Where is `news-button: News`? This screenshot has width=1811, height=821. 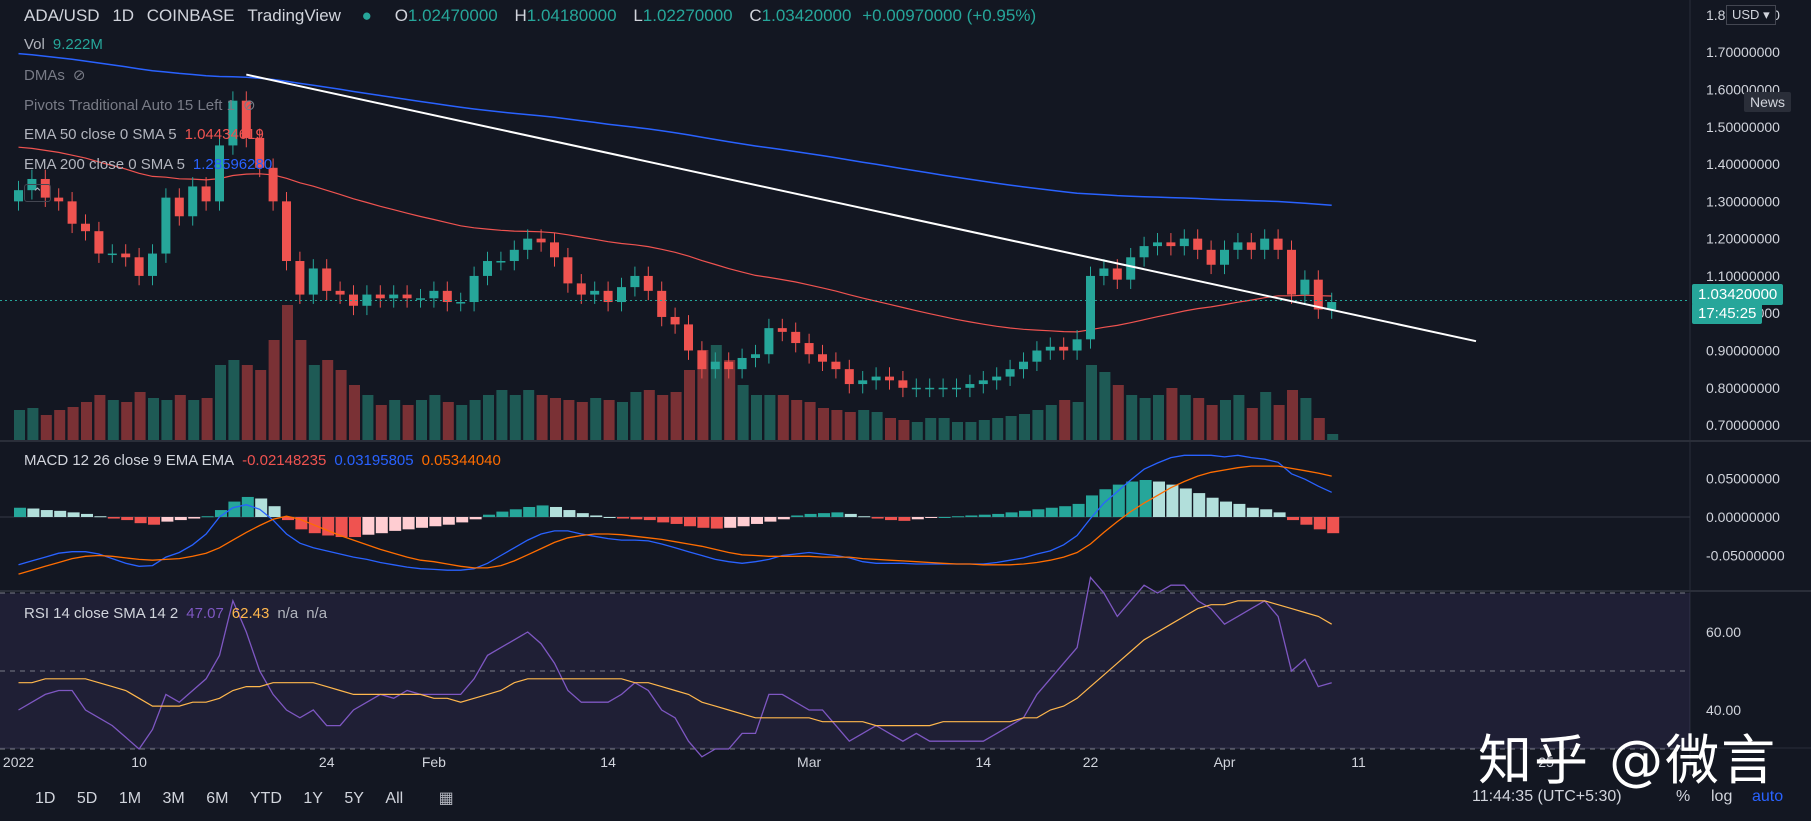 news-button: News is located at coordinates (1768, 102).